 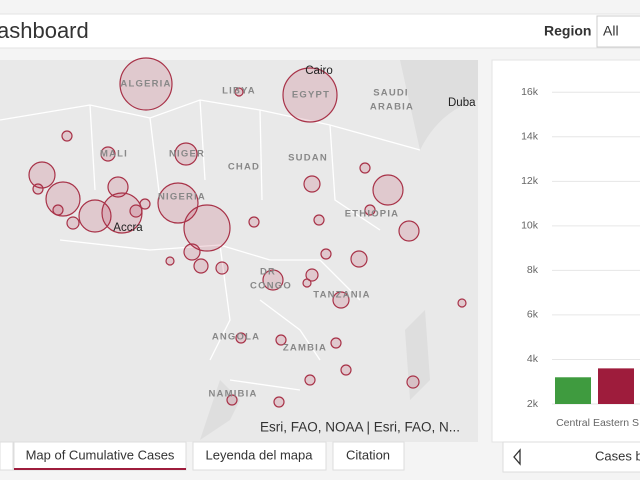 I want to click on tab-edge, so click(x=7, y=456).